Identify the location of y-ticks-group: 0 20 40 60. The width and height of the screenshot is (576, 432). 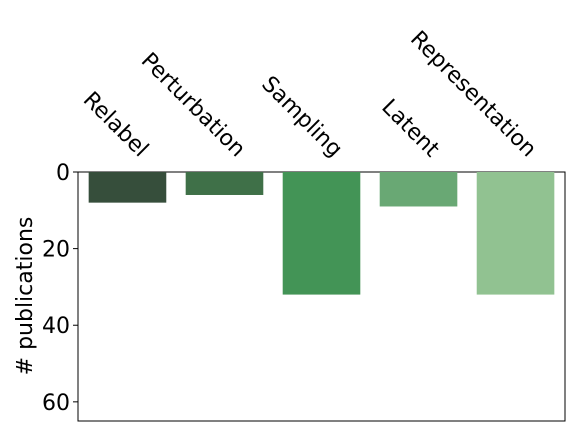
(60, 288).